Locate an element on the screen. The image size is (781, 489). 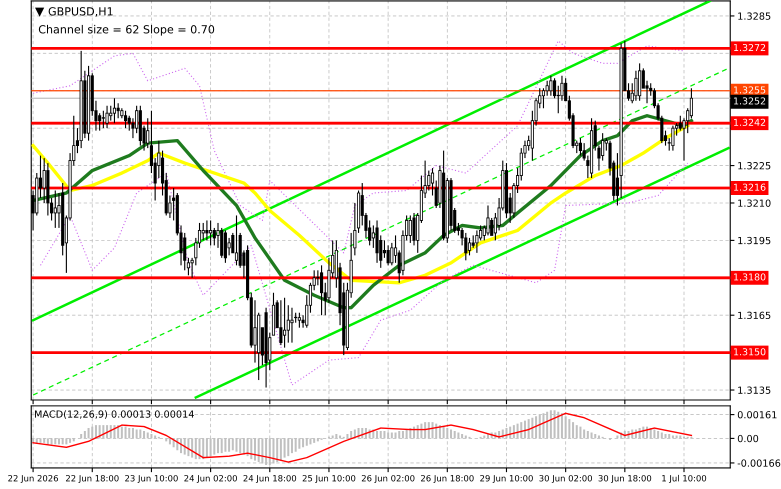
x-tick-label: 24 Jun 02:00 is located at coordinates (210, 479).